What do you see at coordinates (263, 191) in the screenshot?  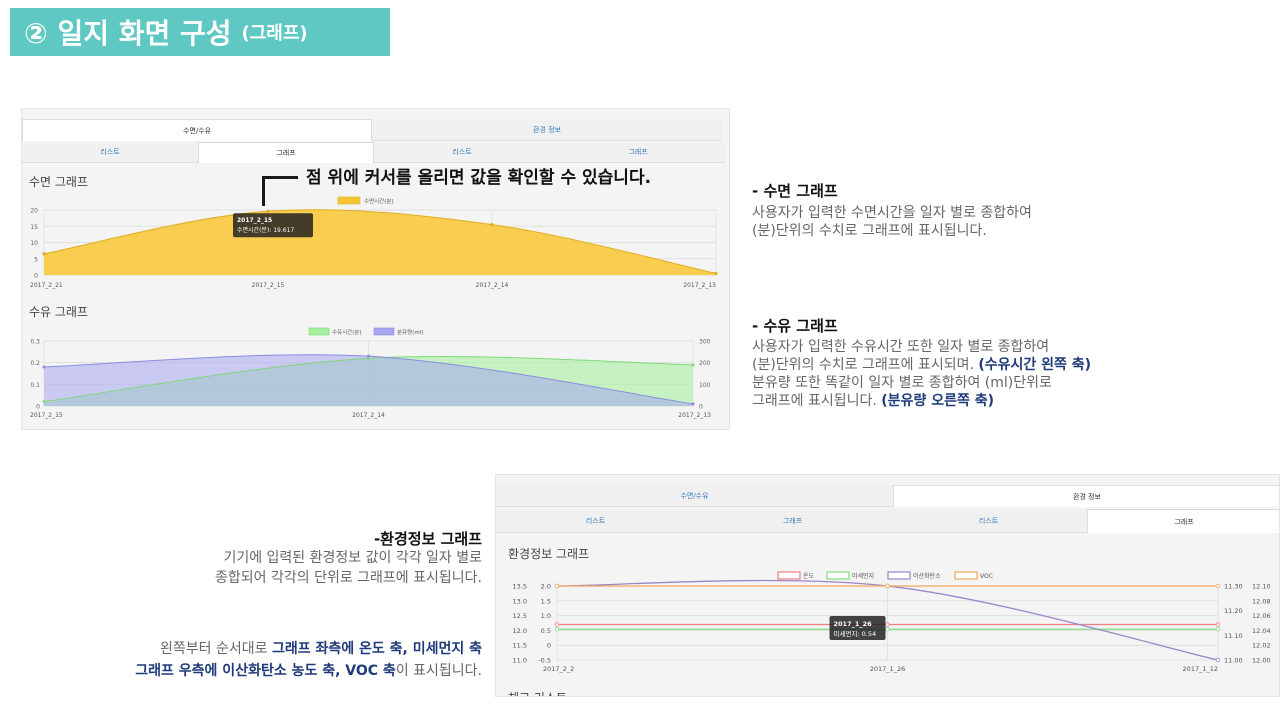 I see `callout-line-vertical` at bounding box center [263, 191].